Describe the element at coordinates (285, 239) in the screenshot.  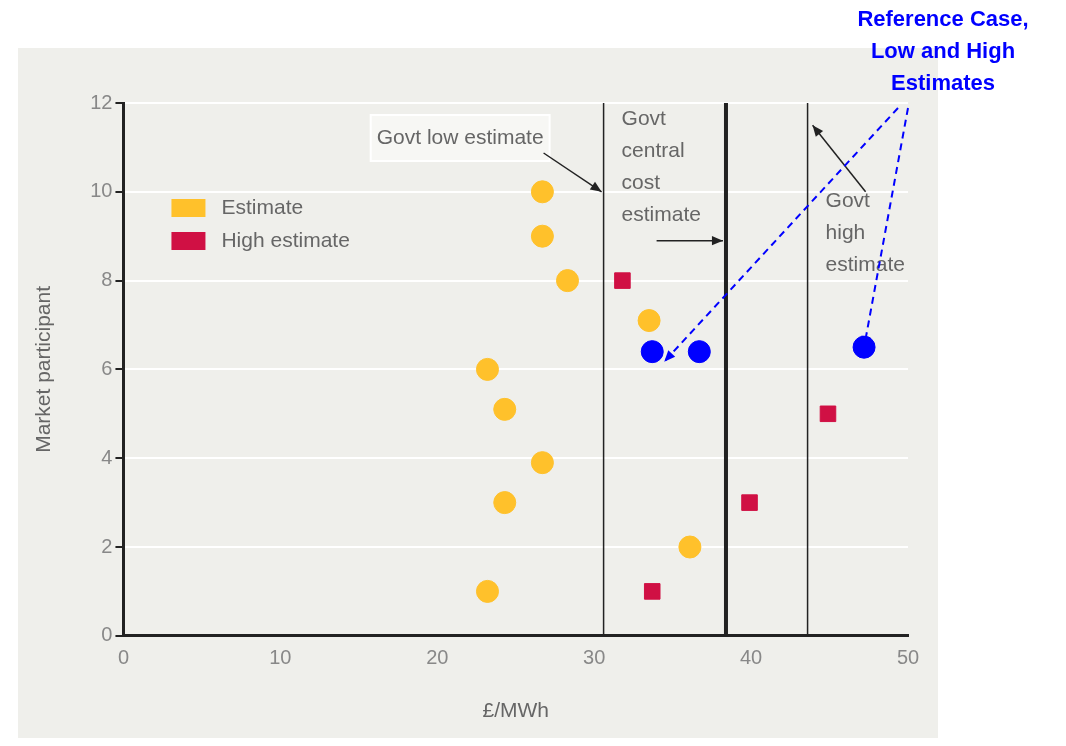
I see `legend-label: High estimate` at that location.